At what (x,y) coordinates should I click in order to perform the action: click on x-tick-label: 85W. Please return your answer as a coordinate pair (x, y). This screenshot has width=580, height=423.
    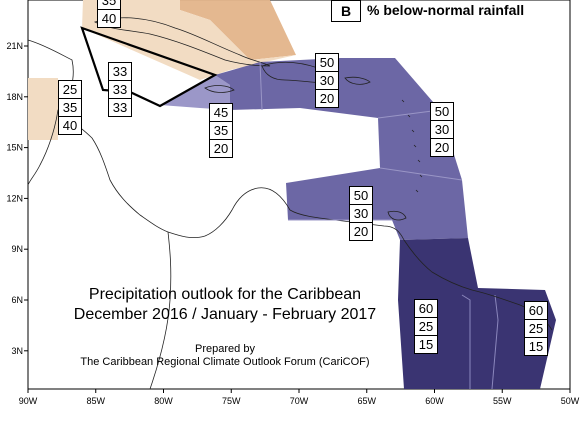
    Looking at the image, I should click on (95, 401).